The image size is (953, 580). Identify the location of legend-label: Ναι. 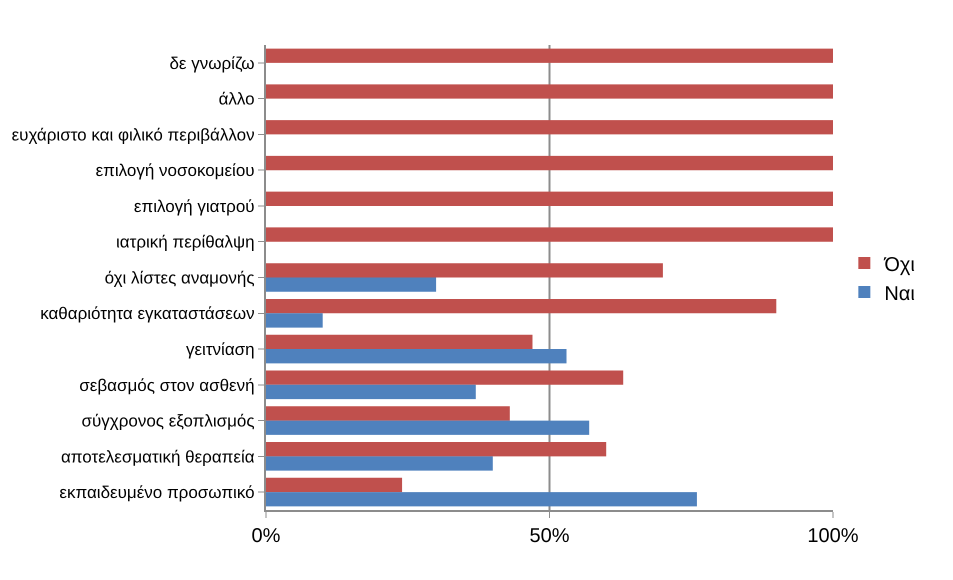
(899, 293).